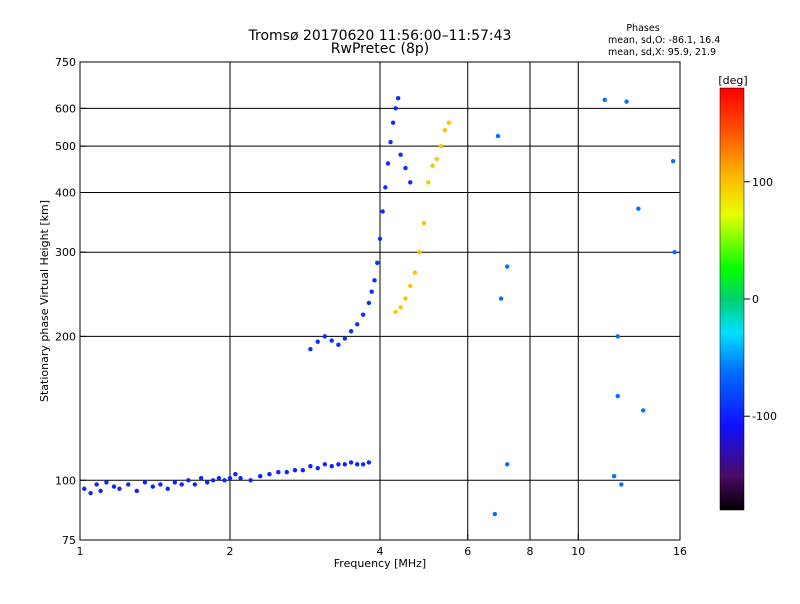 The width and height of the screenshot is (800, 604). What do you see at coordinates (380, 36) in the screenshot?
I see `chart-title: Tromsø 20170620 11:56:00–11:57:43` at bounding box center [380, 36].